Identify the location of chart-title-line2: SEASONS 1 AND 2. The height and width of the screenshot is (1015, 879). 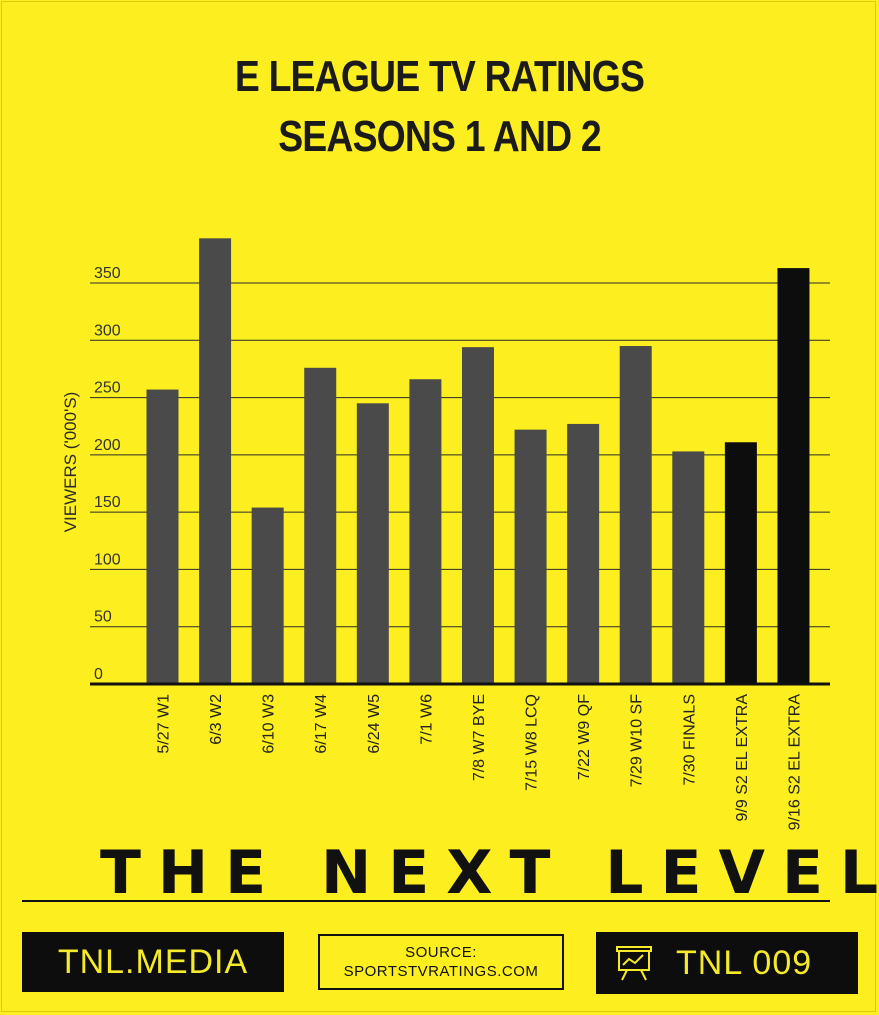
(439, 136).